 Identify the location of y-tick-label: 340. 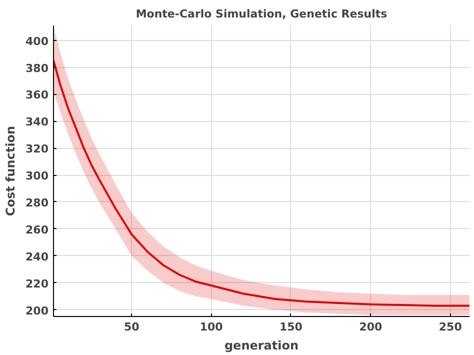
(37, 122).